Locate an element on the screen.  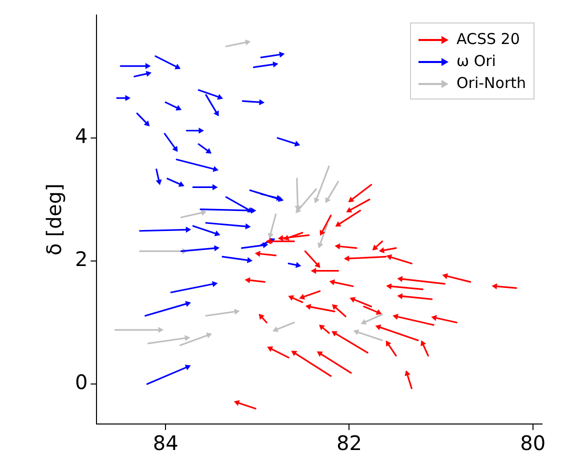
y-tick-label: 2 is located at coordinates (81, 259).